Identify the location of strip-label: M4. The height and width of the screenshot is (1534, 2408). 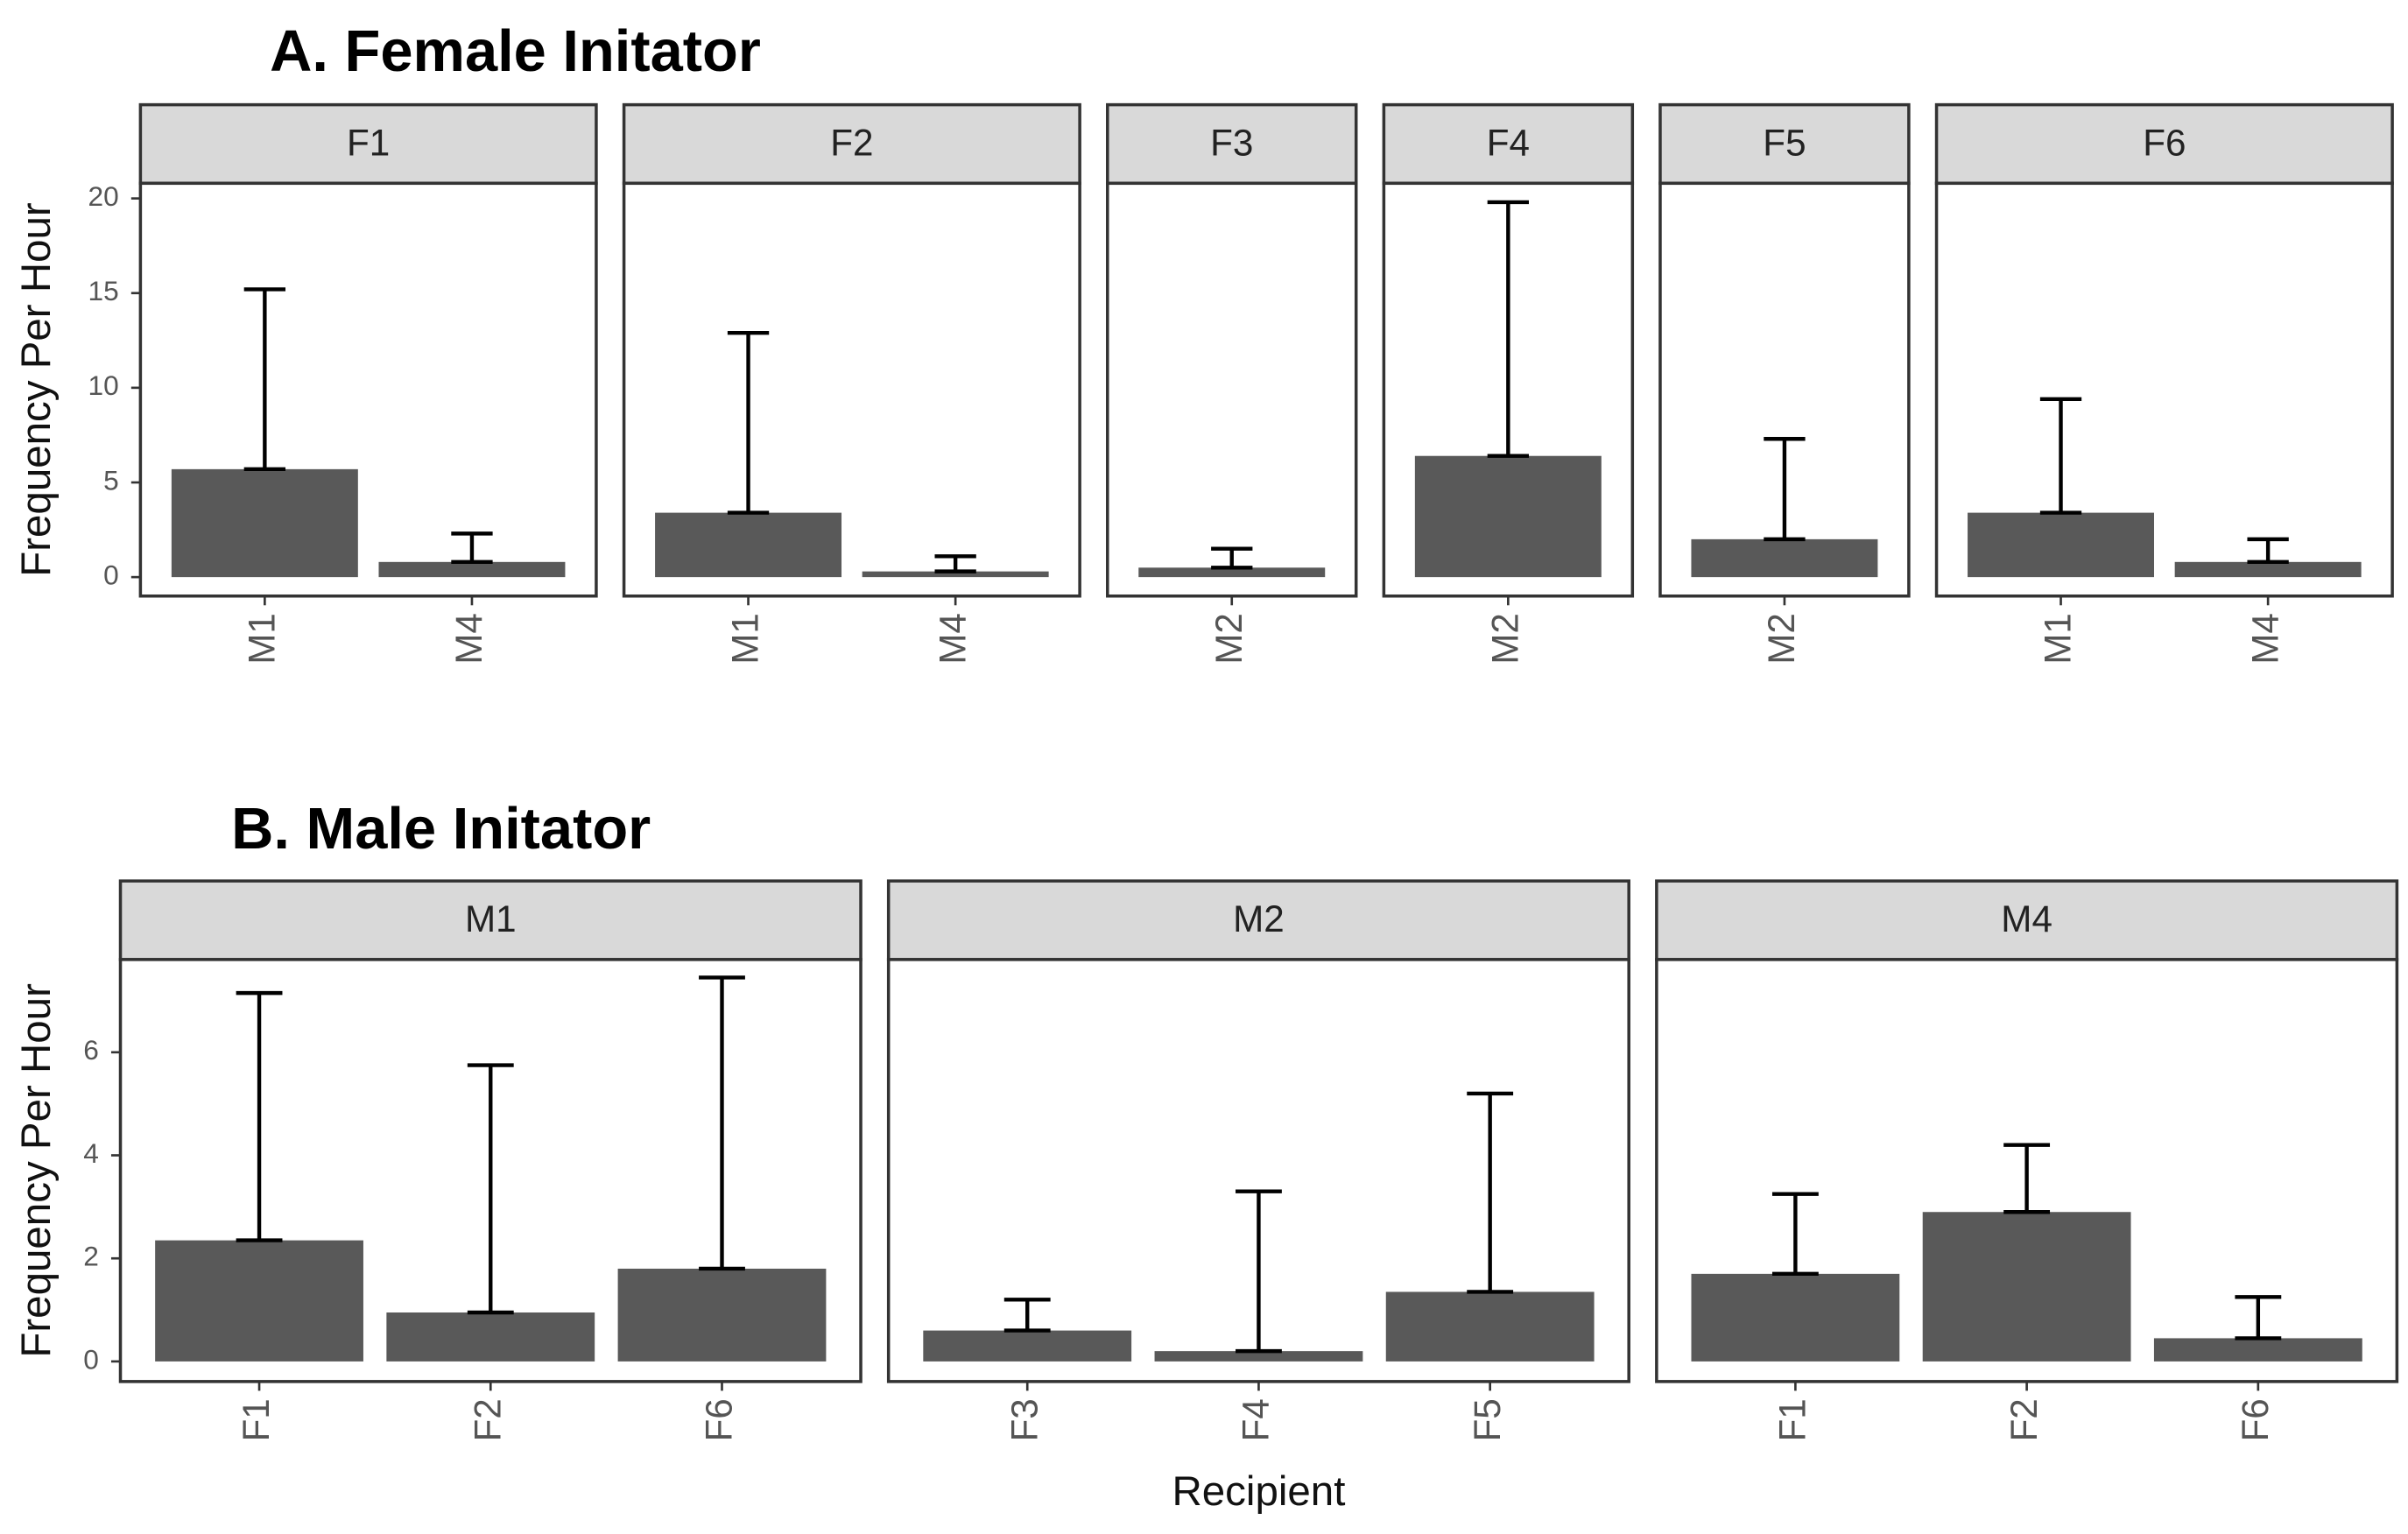
(2026, 918).